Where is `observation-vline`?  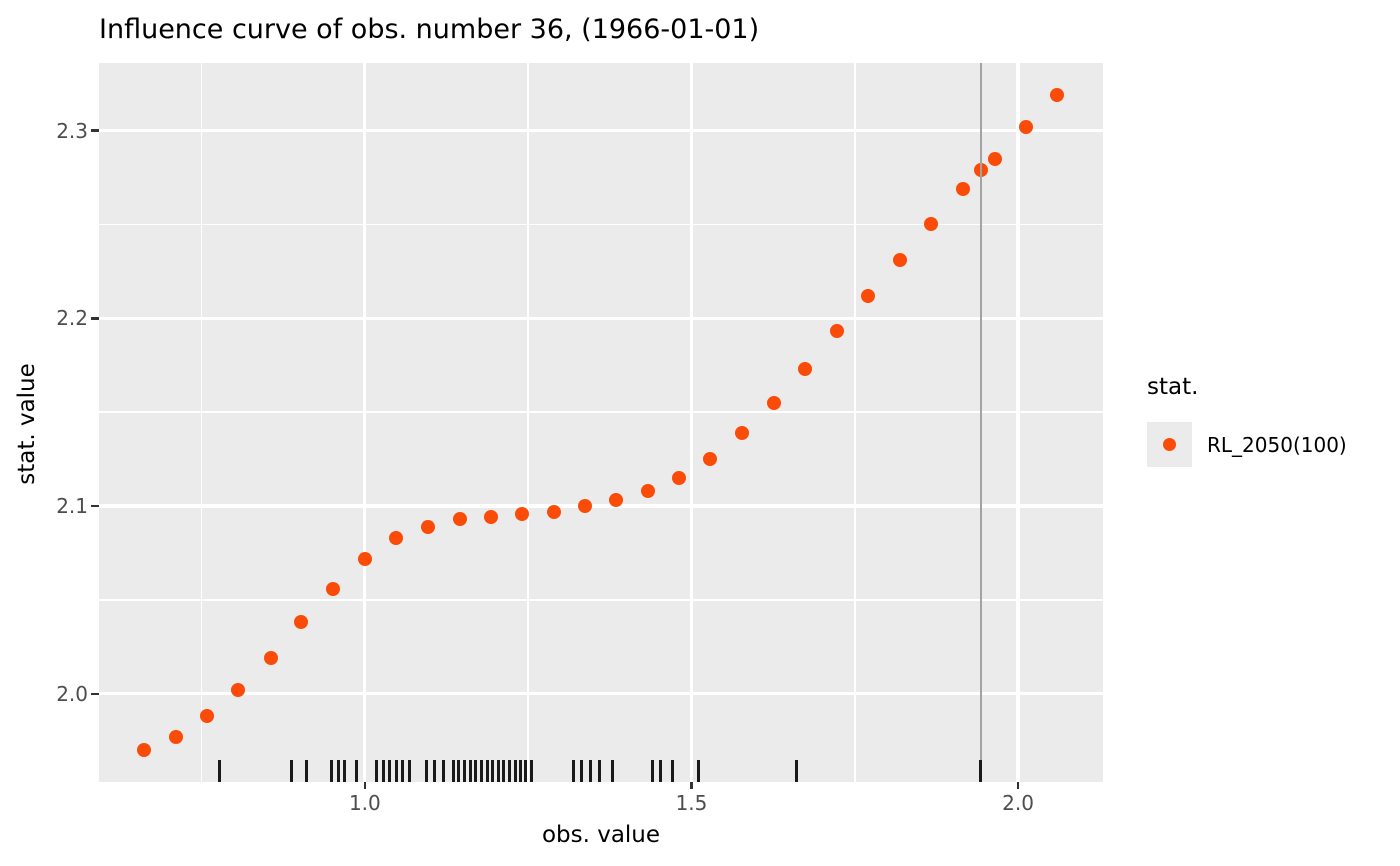
observation-vline is located at coordinates (981, 422).